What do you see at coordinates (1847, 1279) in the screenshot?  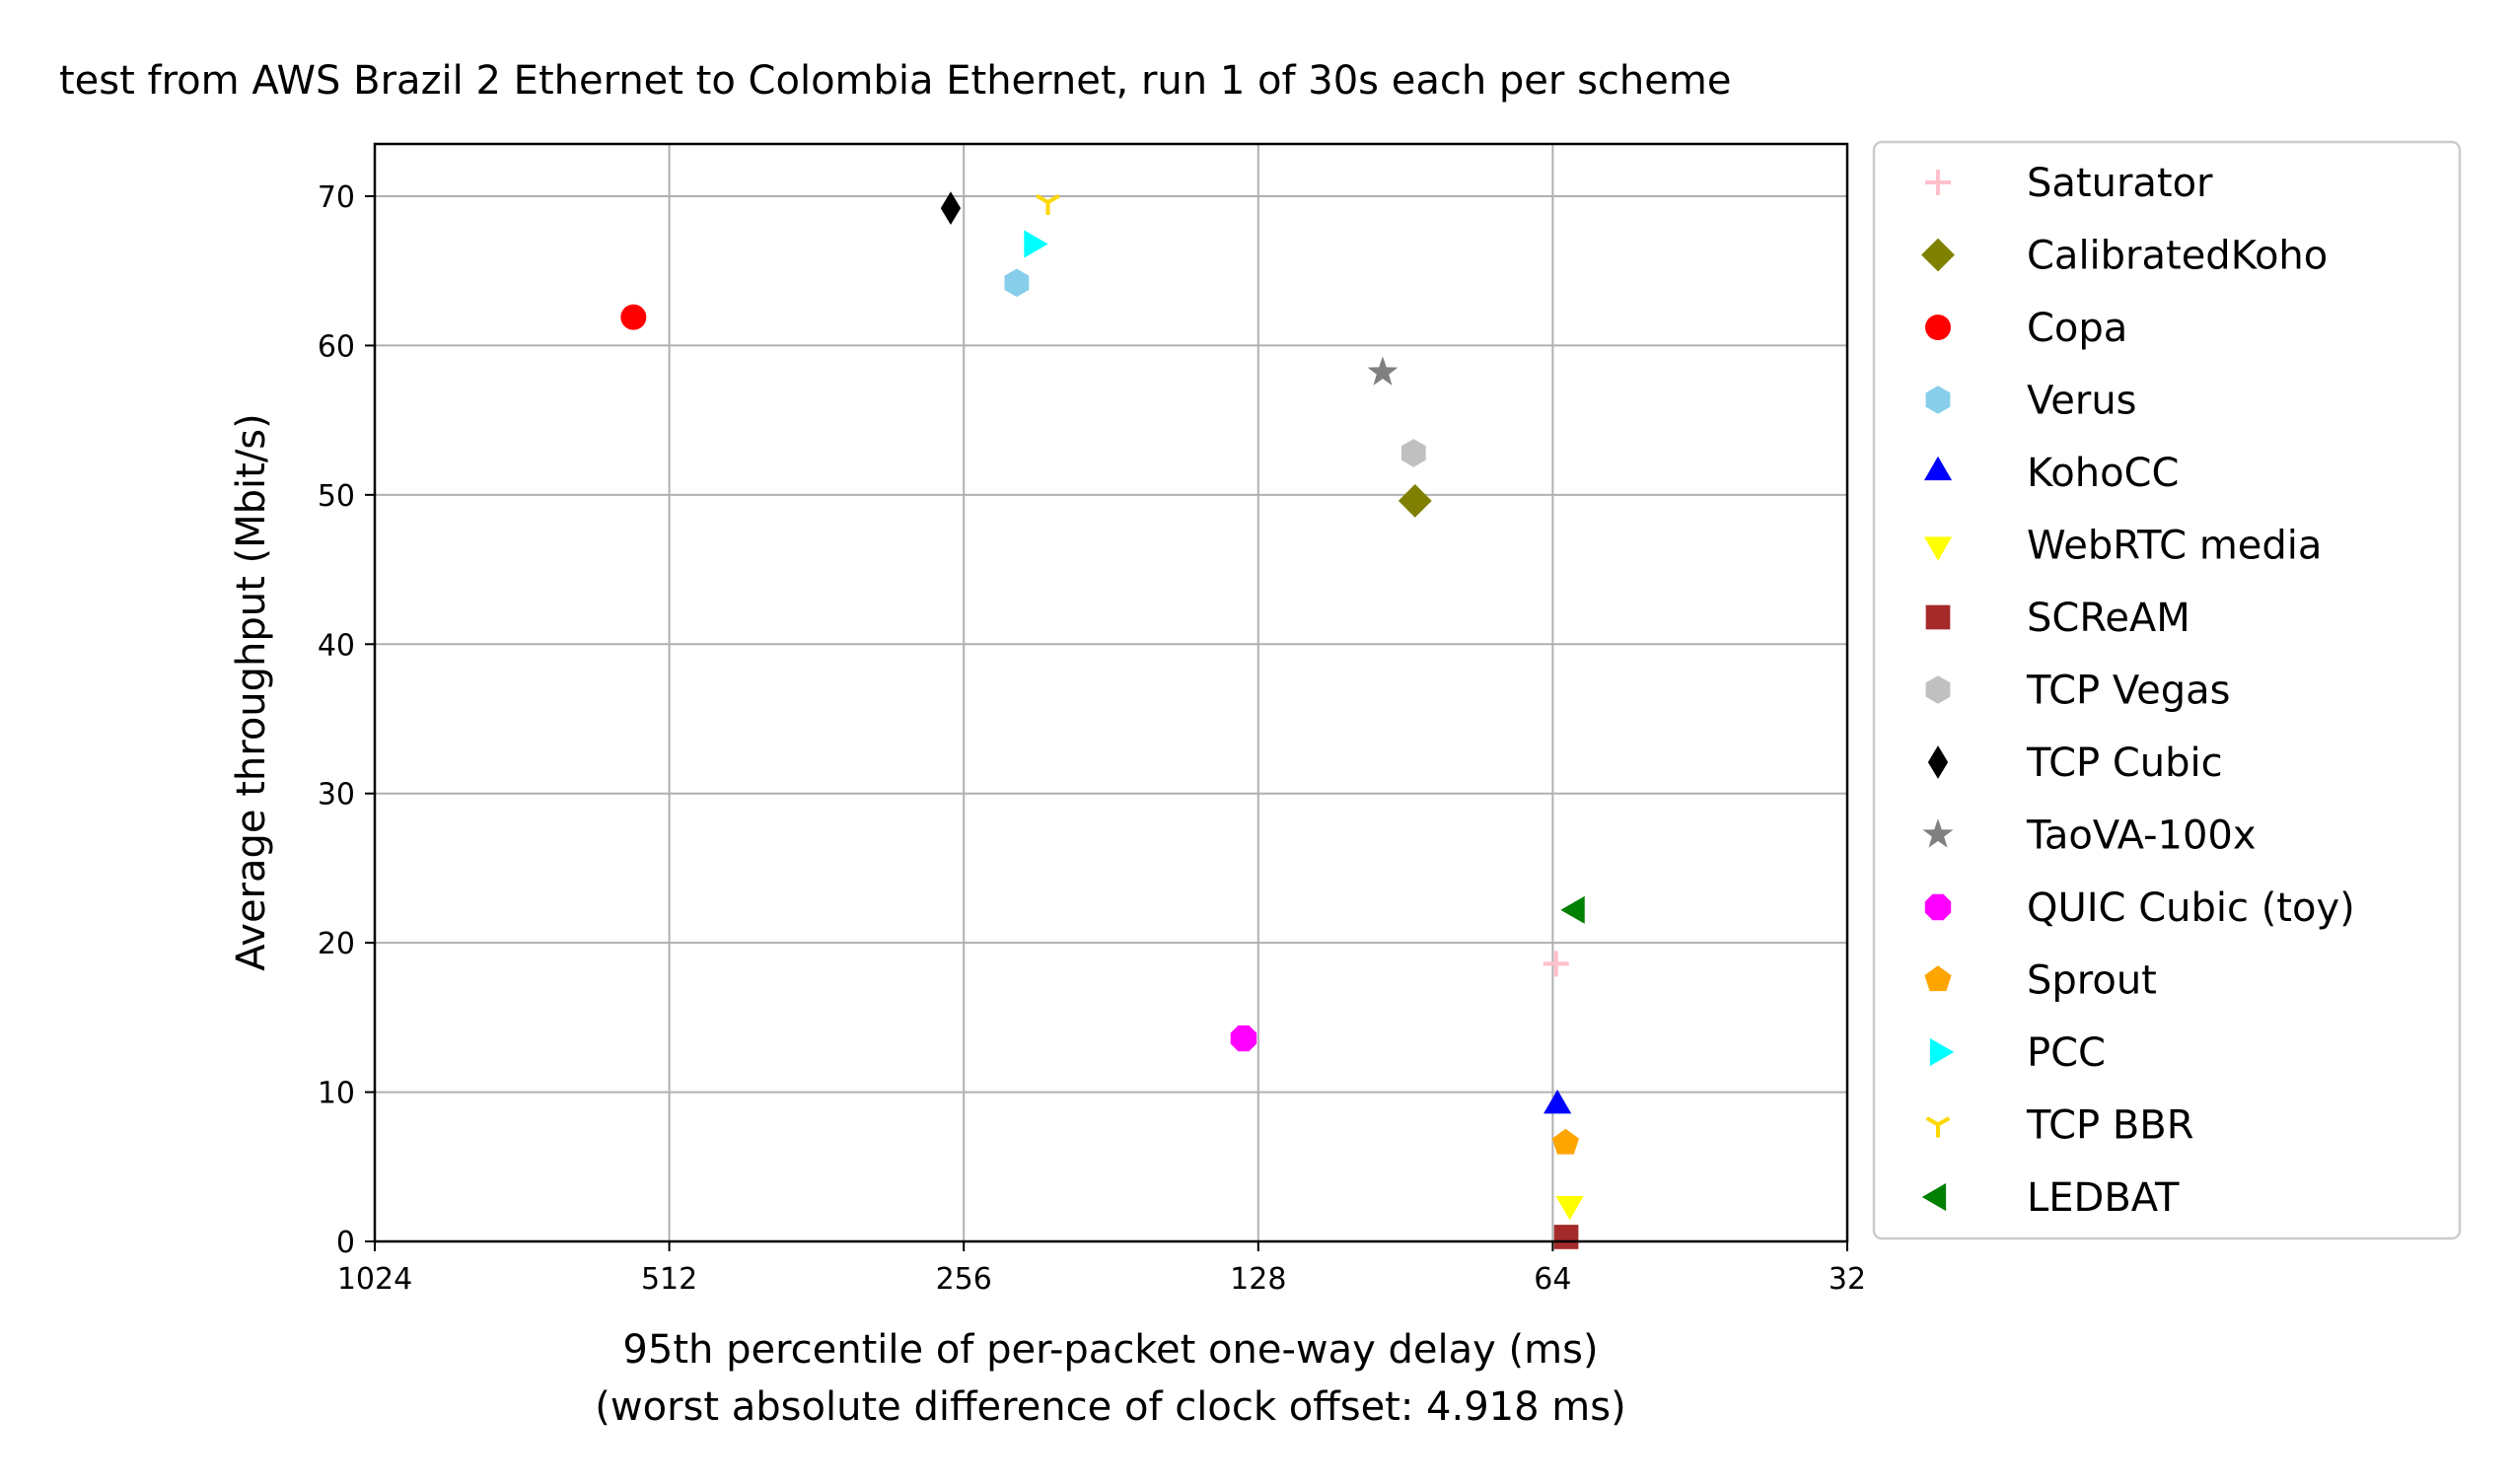 I see `x-tick-label: 32` at bounding box center [1847, 1279].